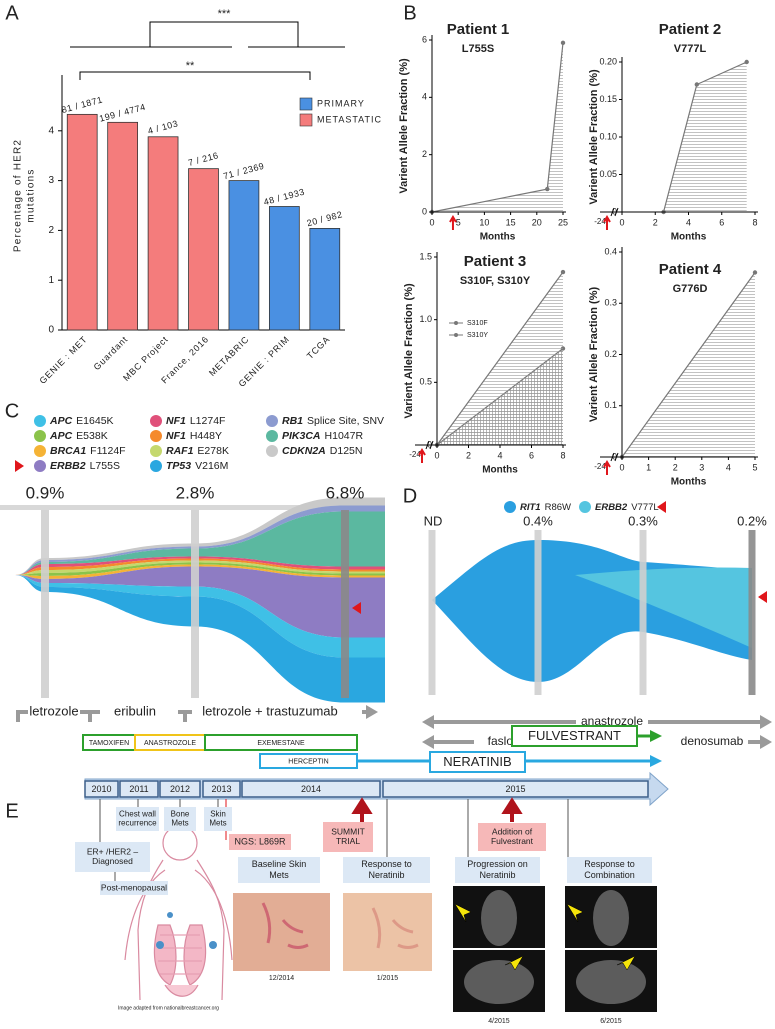 The height and width of the screenshot is (1029, 775). What do you see at coordinates (346, 451) in the screenshot?
I see `mutation: D125N` at bounding box center [346, 451].